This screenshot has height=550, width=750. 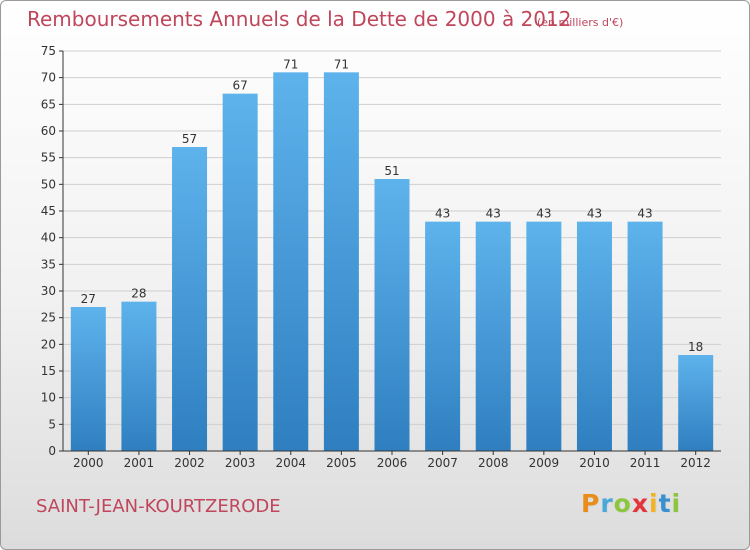 What do you see at coordinates (291, 261) in the screenshot?
I see `bar-2004` at bounding box center [291, 261].